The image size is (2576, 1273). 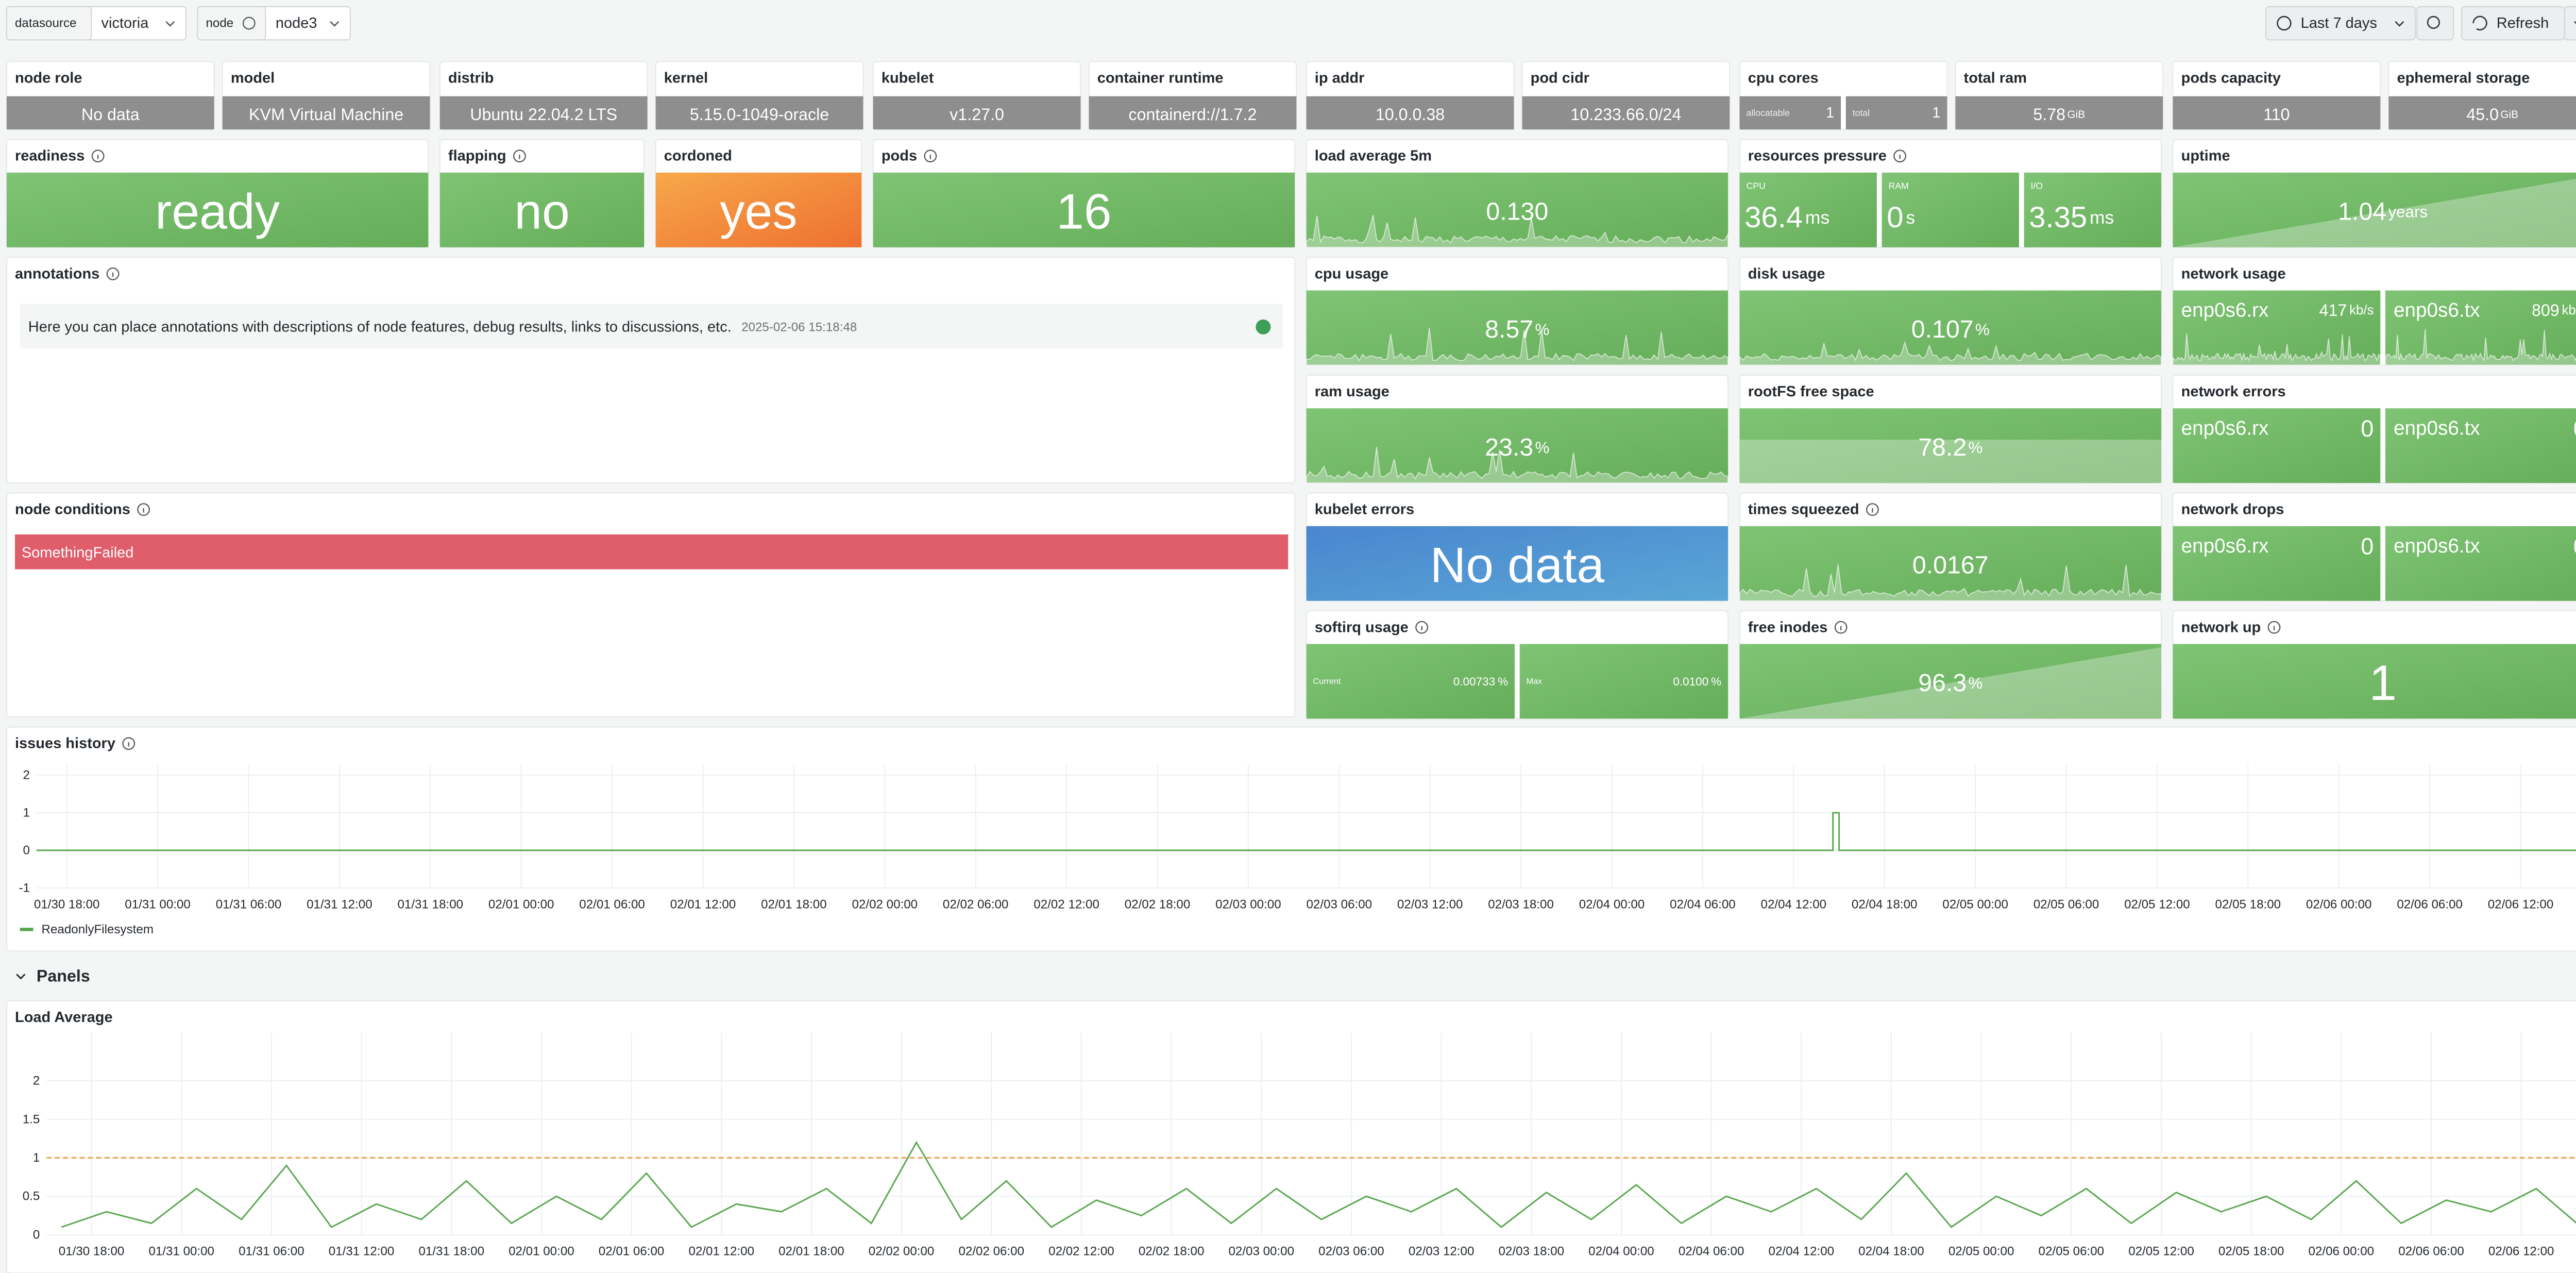 What do you see at coordinates (181, 1252) in the screenshot?
I see `x-tick-label: 01/31 00:00` at bounding box center [181, 1252].